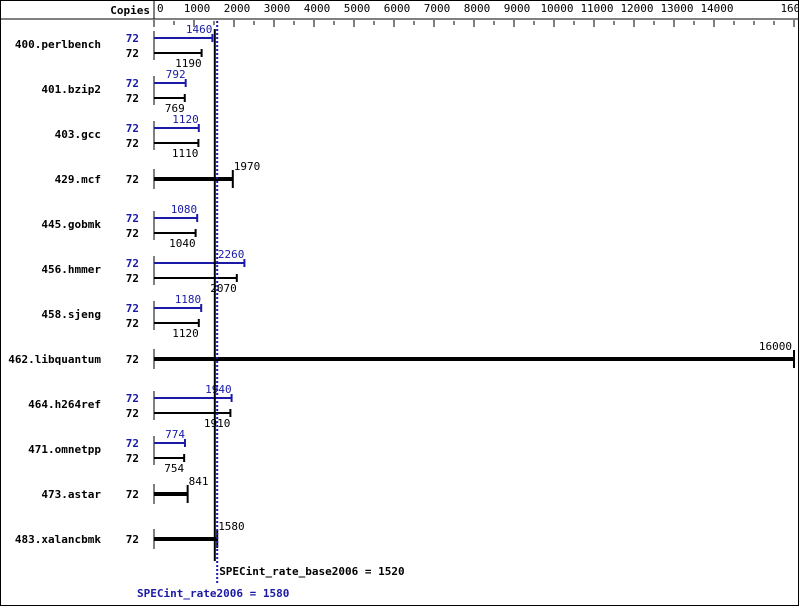 Image resolution: width=799 pixels, height=606 pixels. I want to click on x-tick-label: 13000, so click(676, 8).